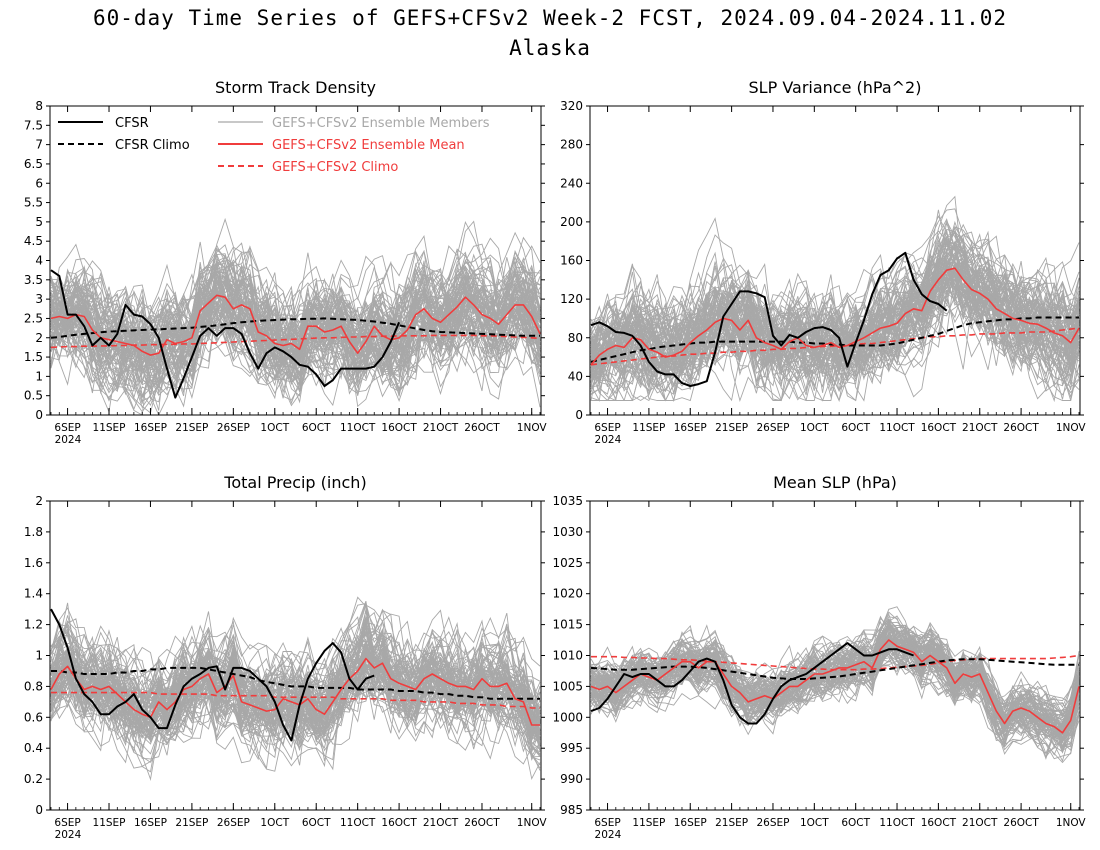 Image resolution: width=1100 pixels, height=850 pixels. What do you see at coordinates (335, 167) in the screenshot?
I see `legend-label-gefs-cfsv2-climo: GEFS+CFSv2 Climo` at bounding box center [335, 167].